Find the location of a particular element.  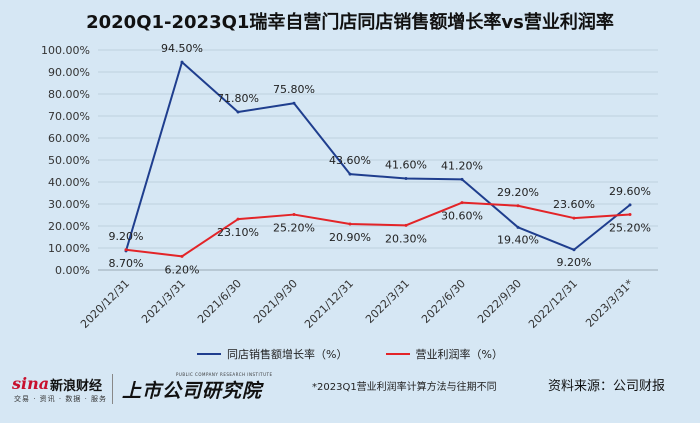

legend-item-operating-margin: 营业利润率（%） is located at coordinates (444, 354).